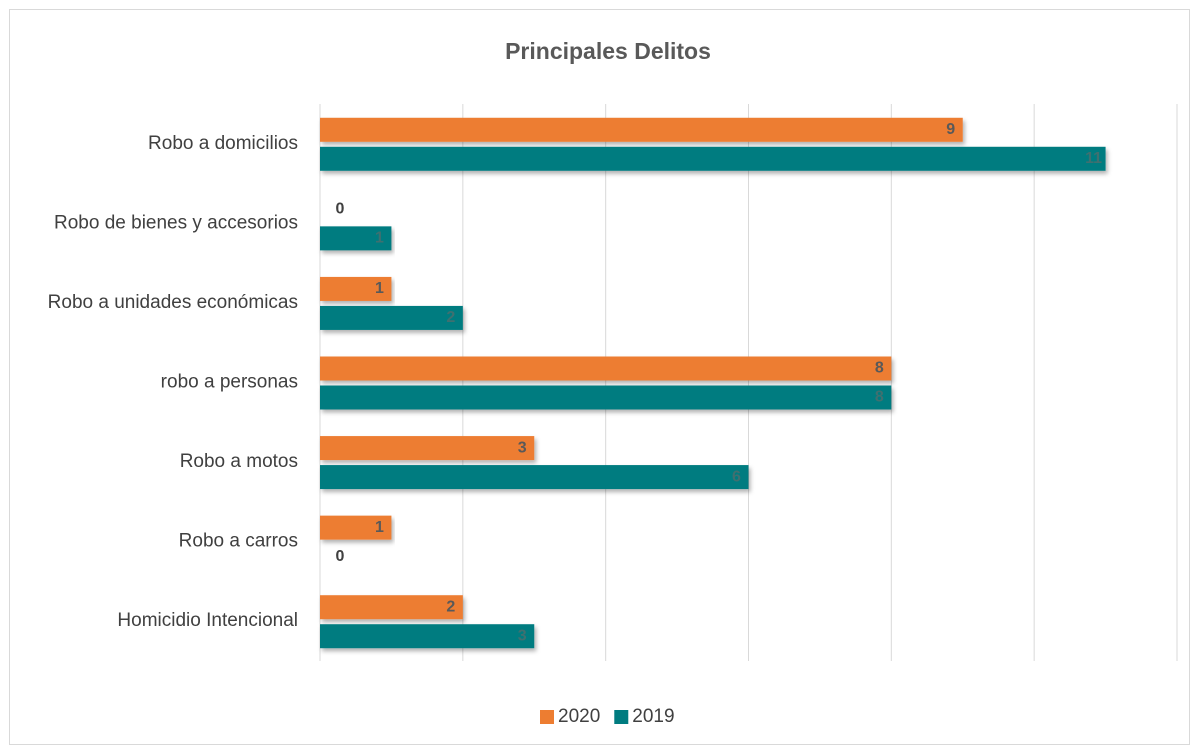 This screenshot has height=749, width=1197. I want to click on legend-label: 2019, so click(653, 716).